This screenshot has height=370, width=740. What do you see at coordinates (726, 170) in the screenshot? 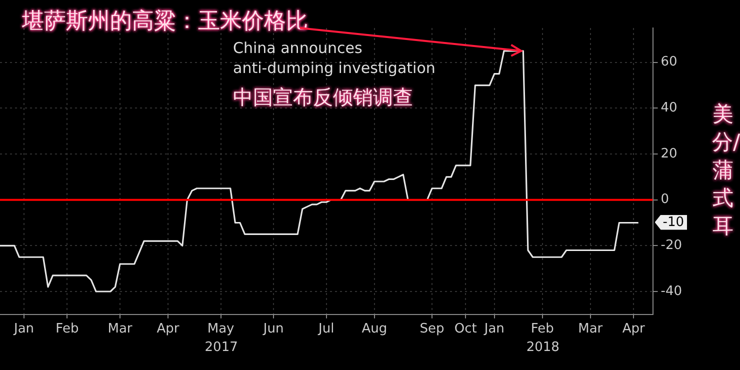
I see `y-axis-title: 美分/蒲式耳` at bounding box center [726, 170].